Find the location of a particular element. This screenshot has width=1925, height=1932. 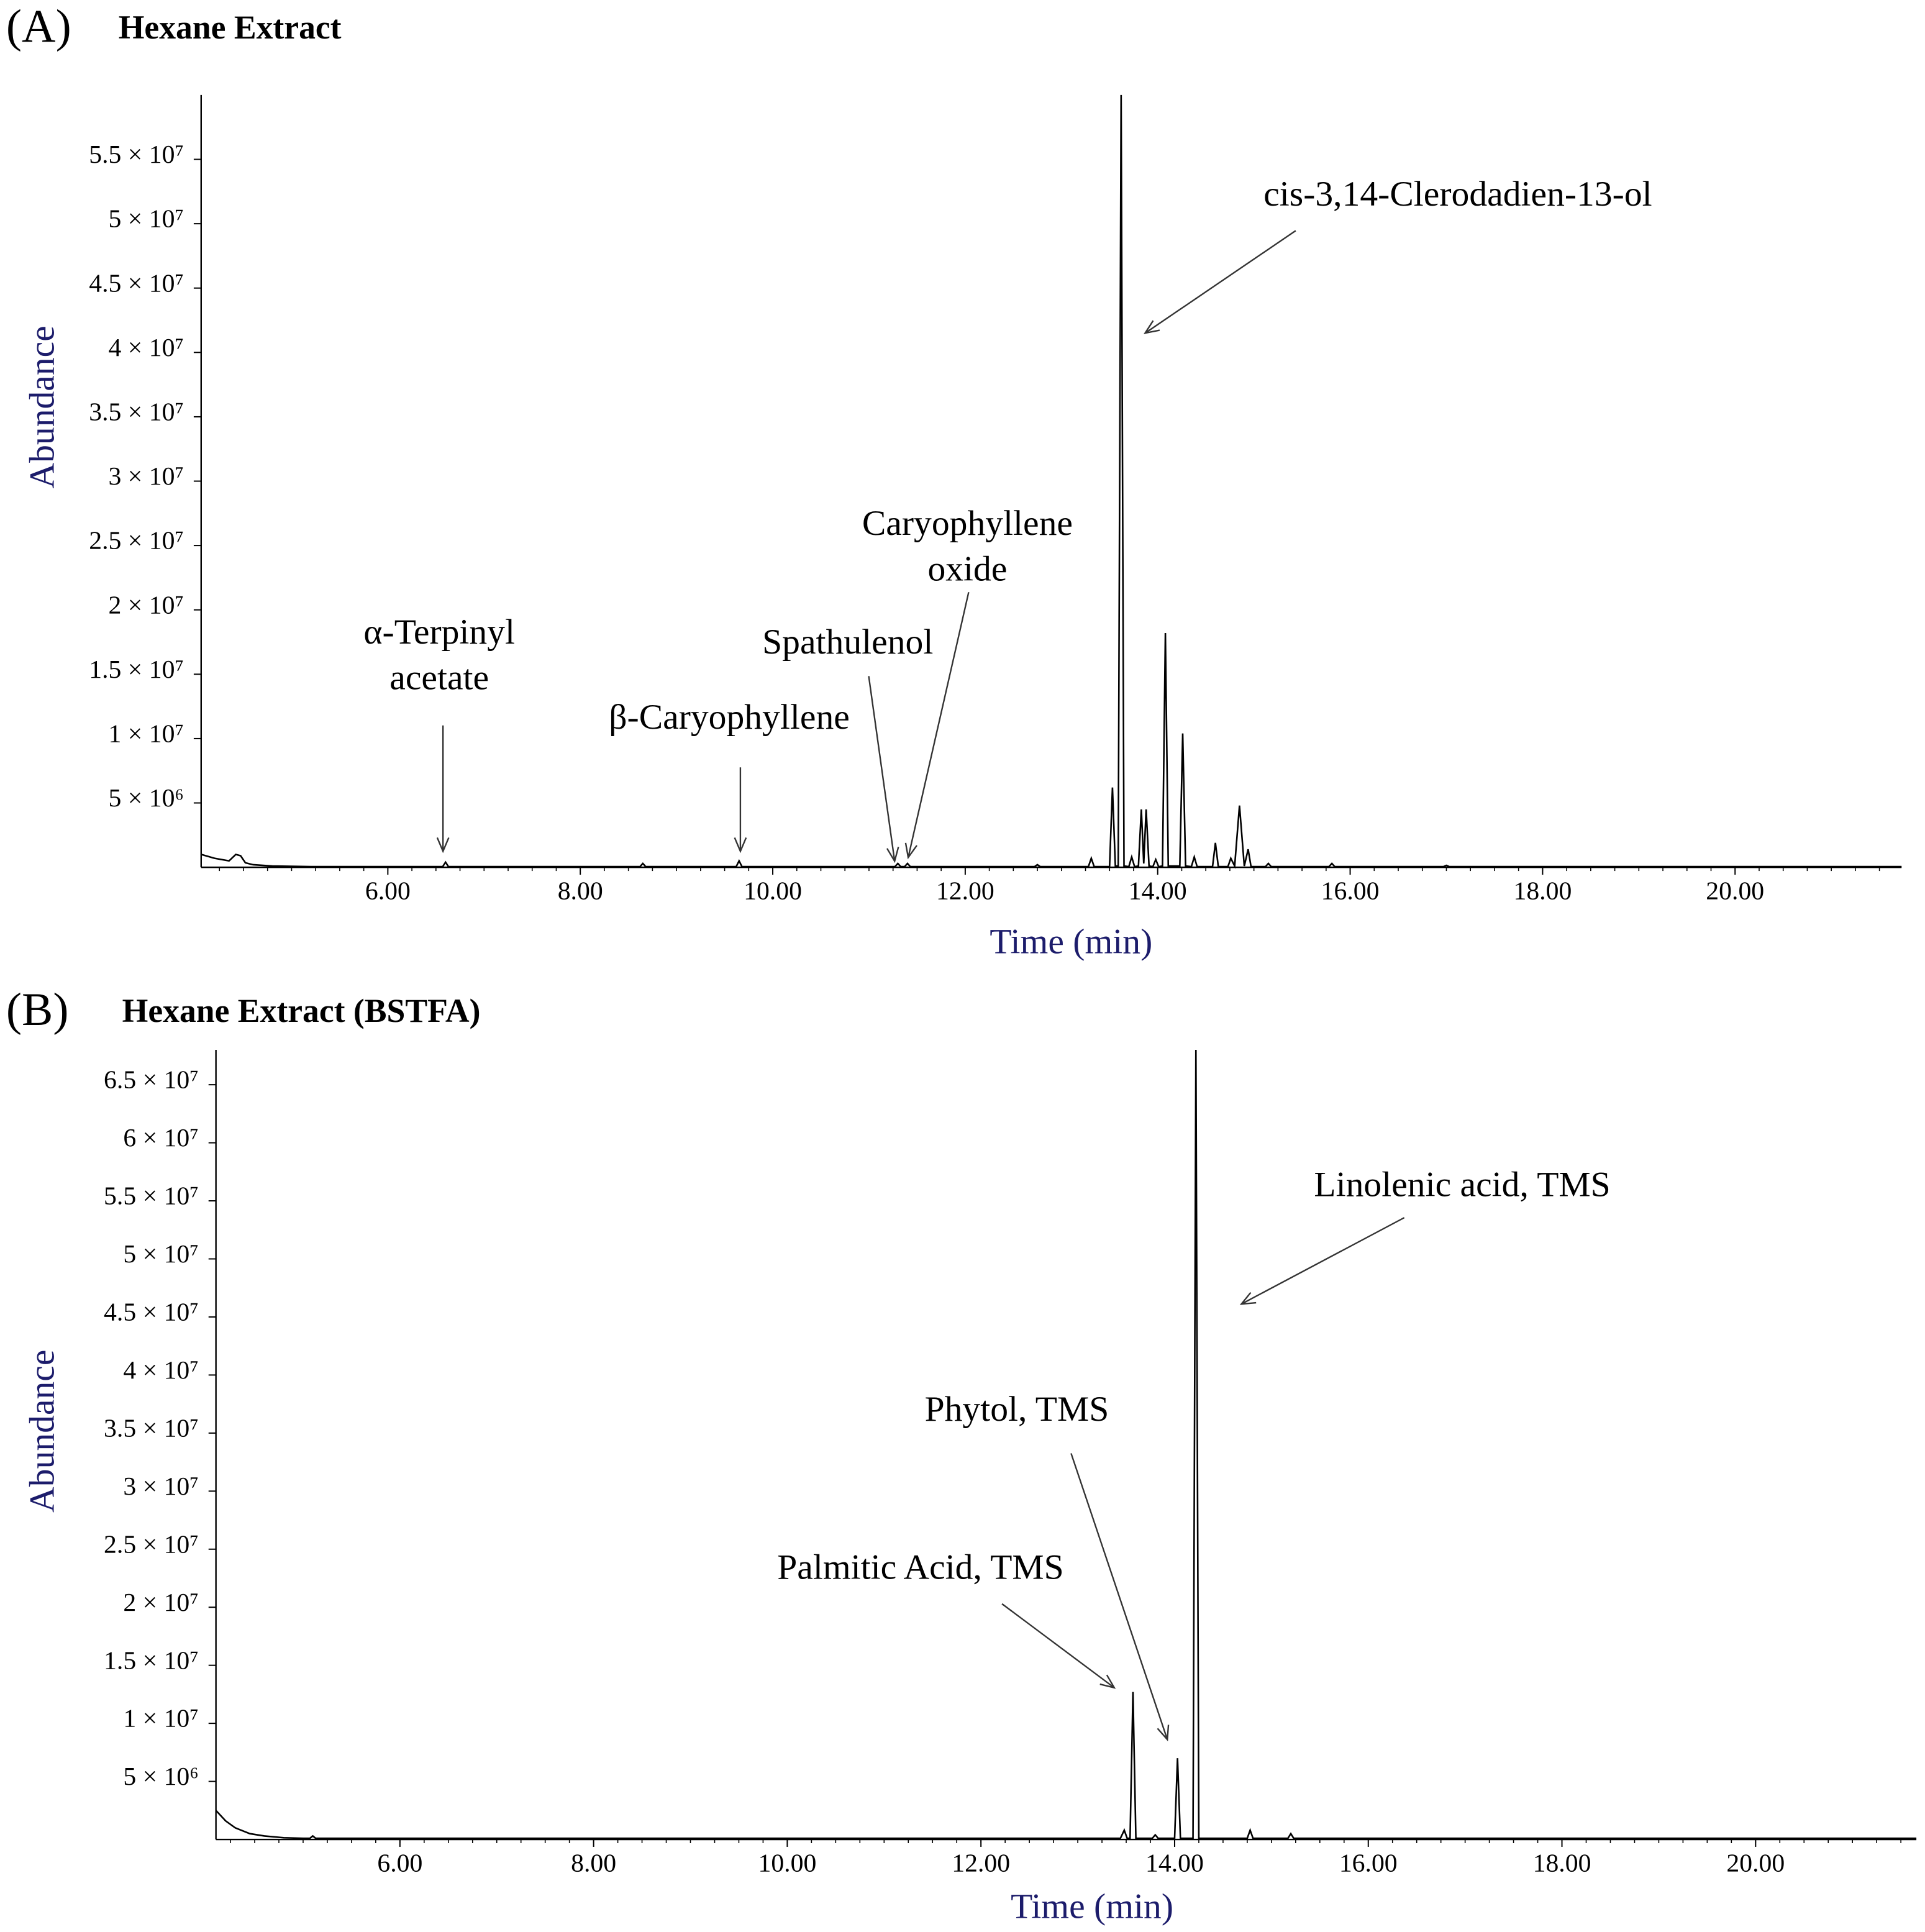

annotation-text: acetate is located at coordinates (439, 677).